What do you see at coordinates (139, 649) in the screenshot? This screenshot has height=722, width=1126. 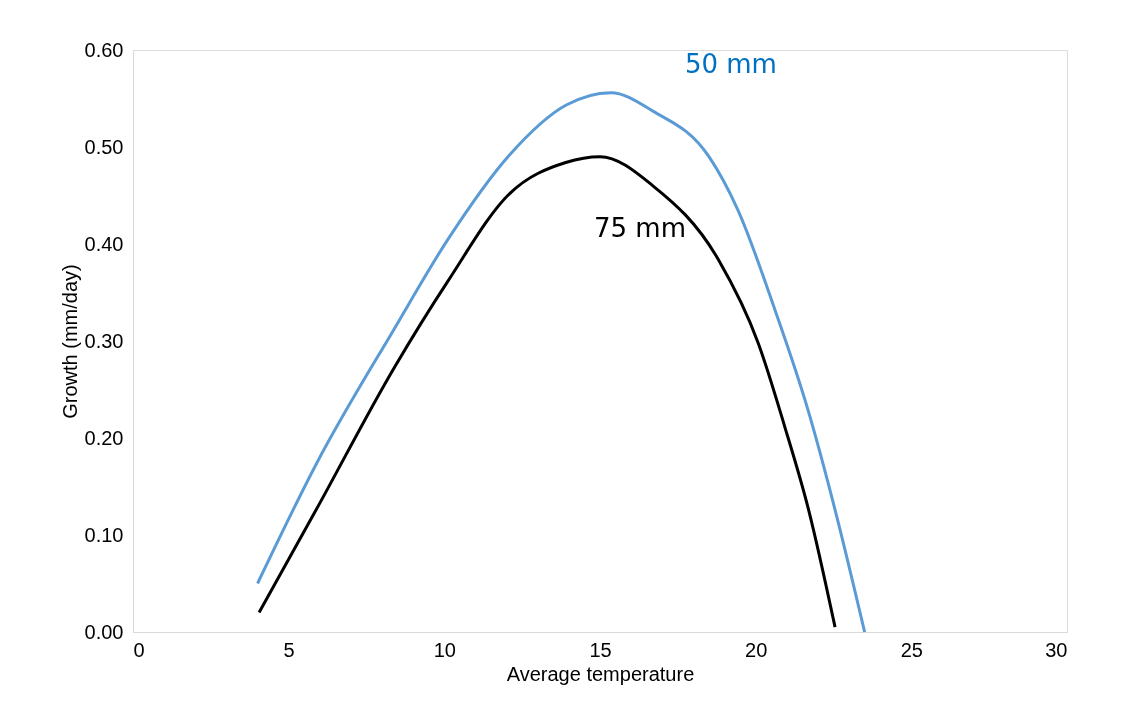 I see `x-tick-label: 0` at bounding box center [139, 649].